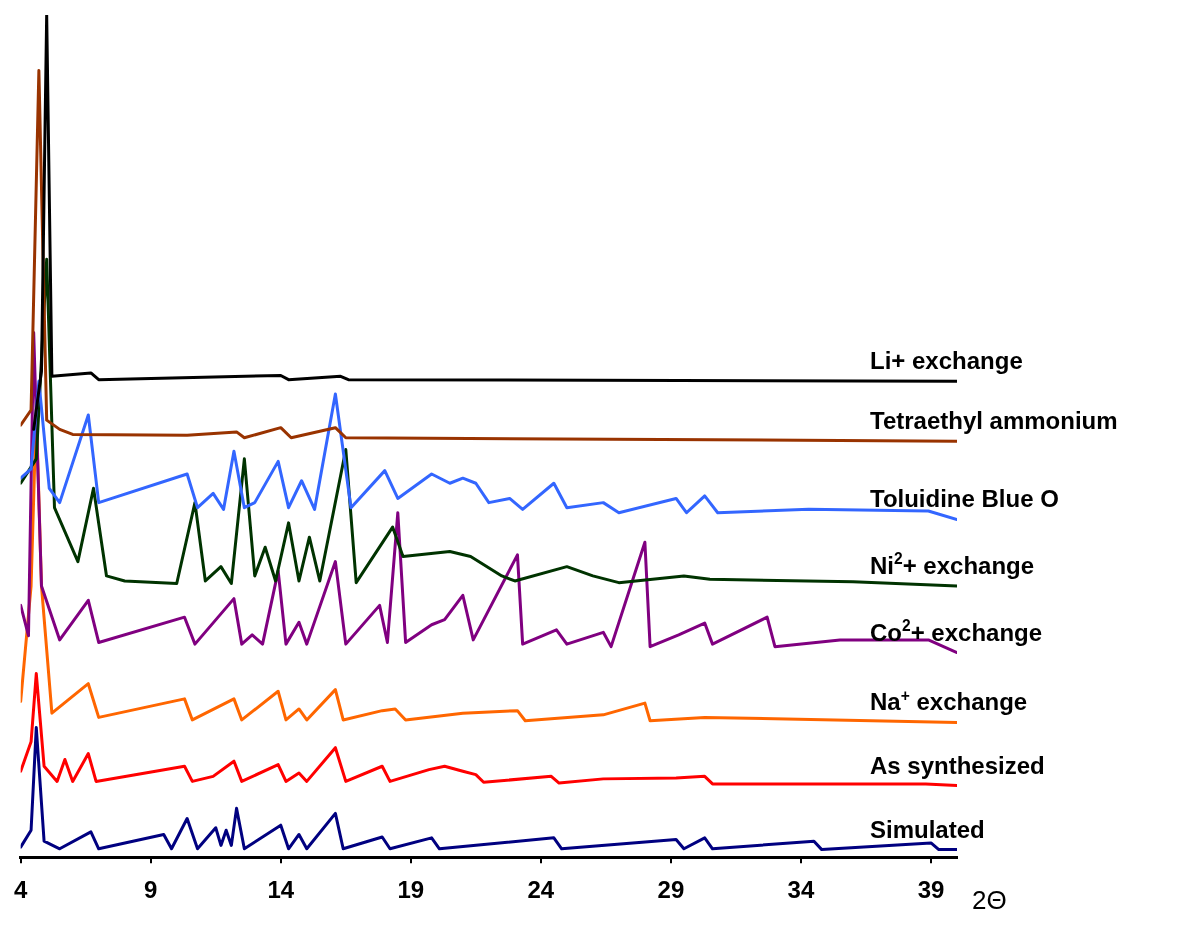 This screenshot has height=942, width=1183. Describe the element at coordinates (957, 765) in the screenshot. I see `series-label: As synthesized` at that location.